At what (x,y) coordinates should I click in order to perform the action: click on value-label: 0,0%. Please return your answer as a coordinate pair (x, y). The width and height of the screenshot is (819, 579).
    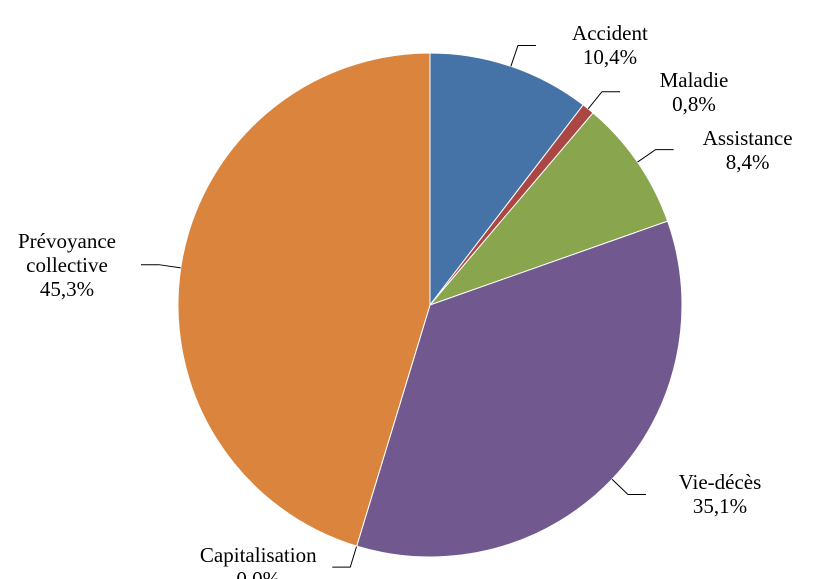
    Looking at the image, I should click on (258, 573).